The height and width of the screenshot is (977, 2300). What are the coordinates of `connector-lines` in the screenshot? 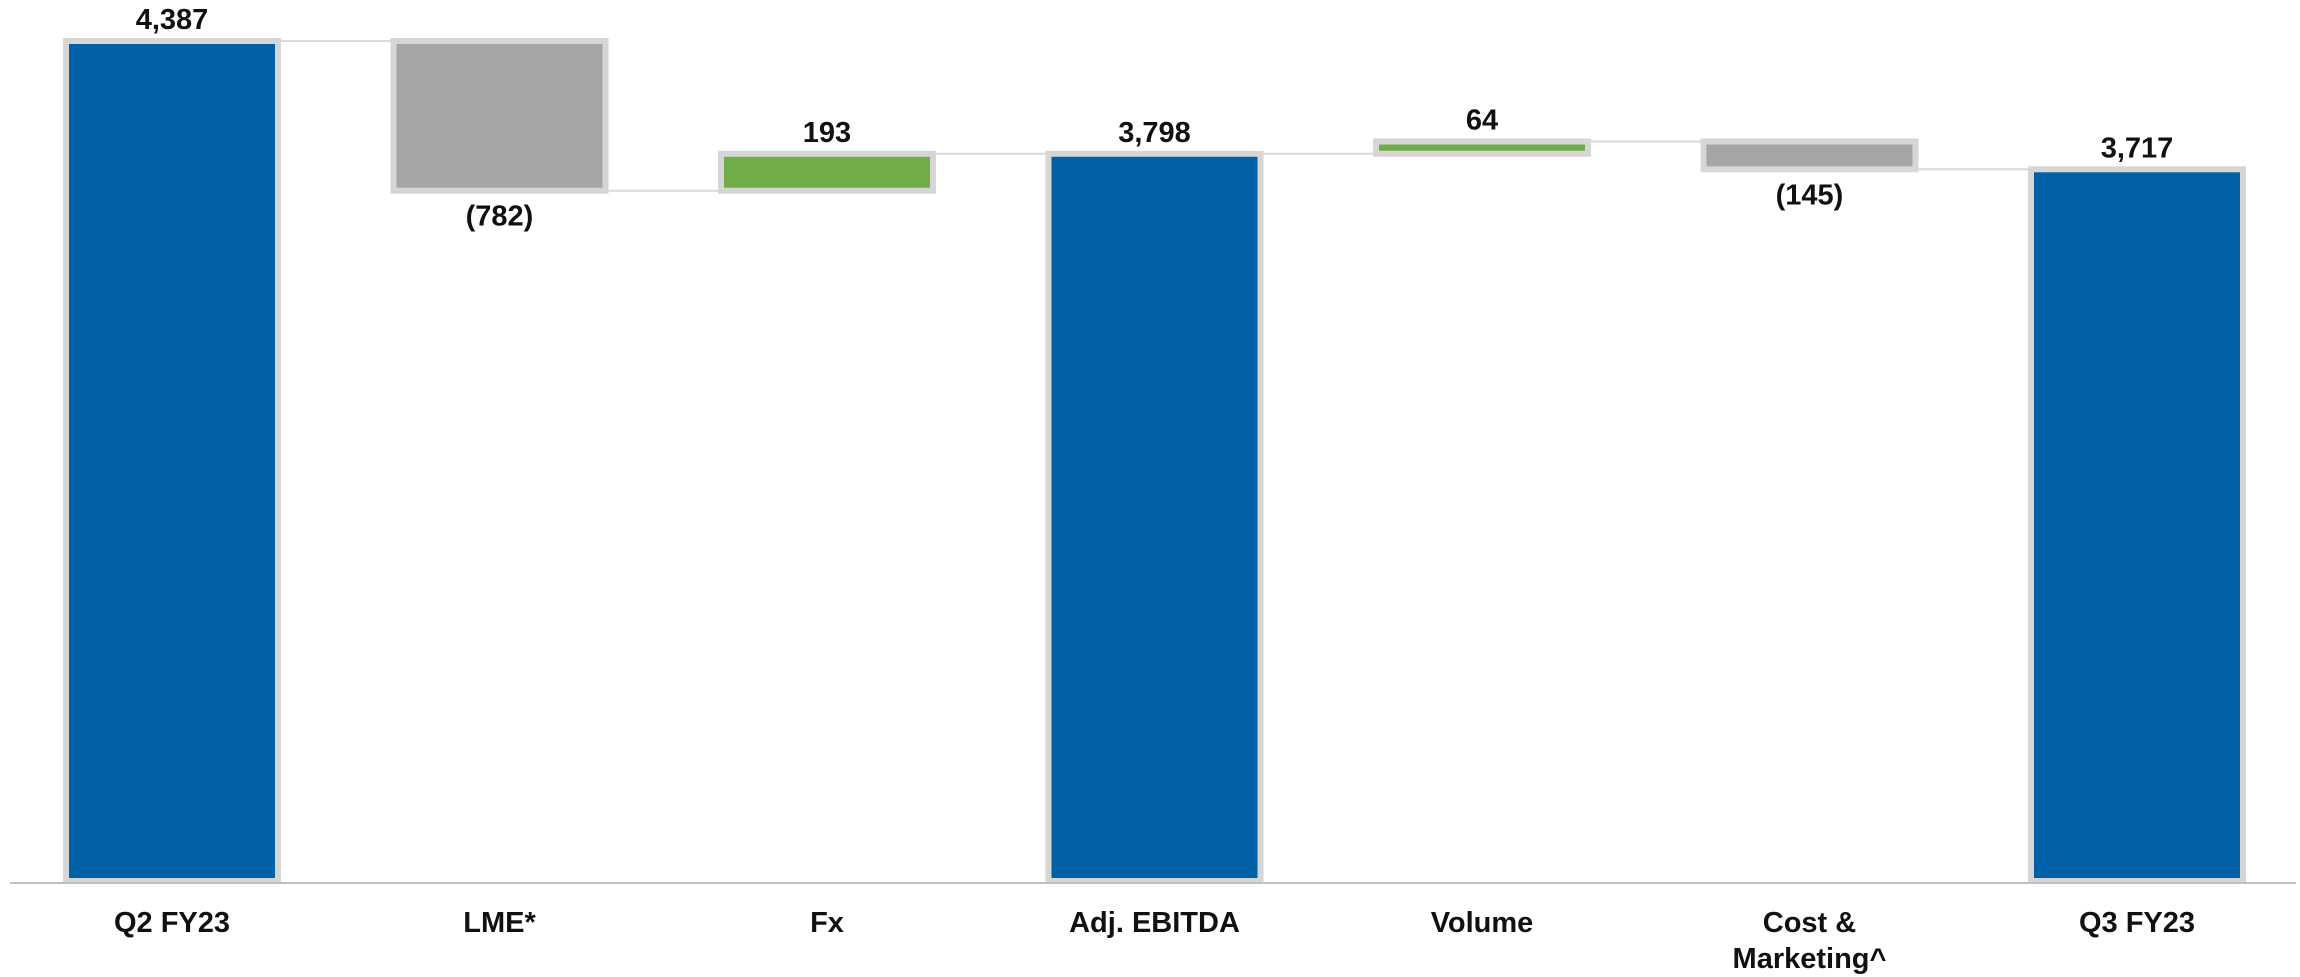 It's located at (1154, 116).